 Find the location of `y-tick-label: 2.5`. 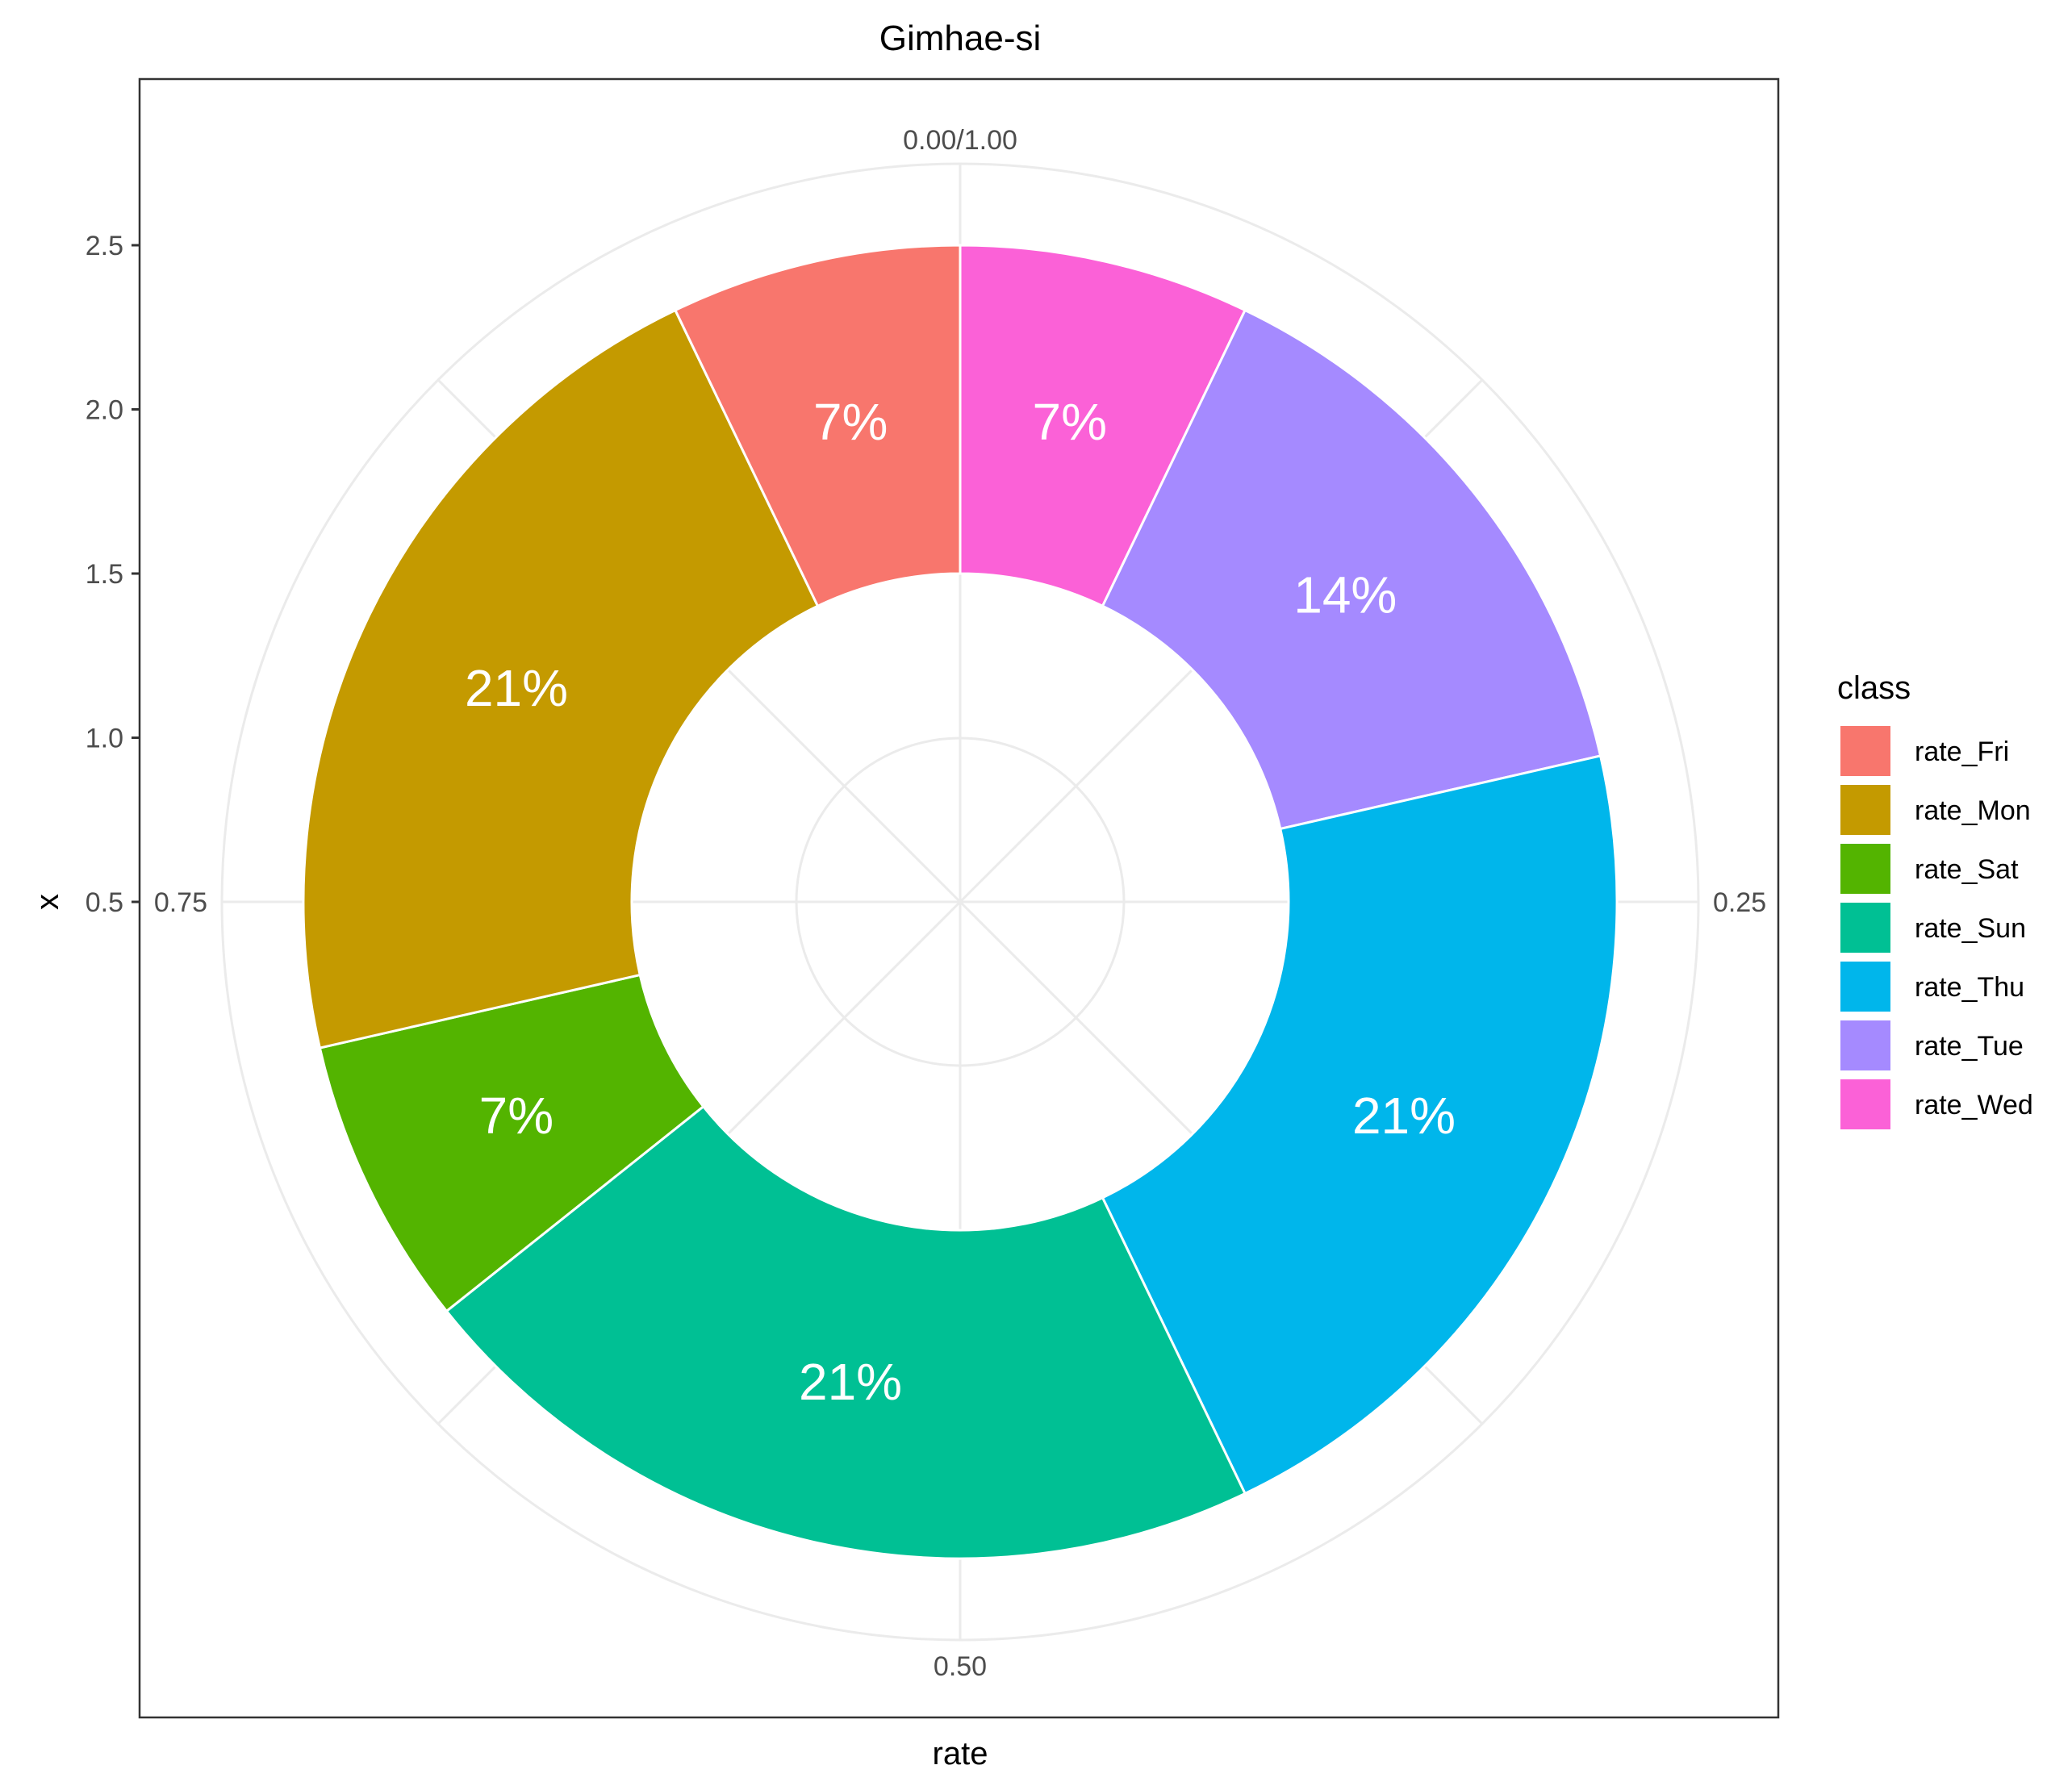

y-tick-label: 2.5 is located at coordinates (104, 246).